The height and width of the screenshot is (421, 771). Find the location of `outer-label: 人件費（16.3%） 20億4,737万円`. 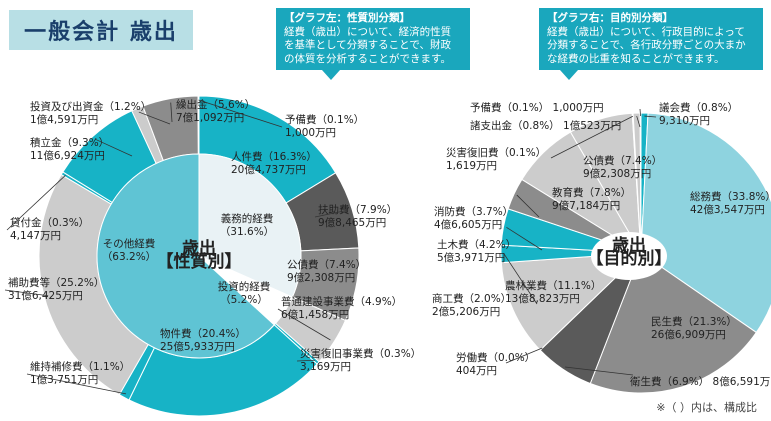

outer-label: 人件費（16.3%） 20億4,737万円 is located at coordinates (274, 163).